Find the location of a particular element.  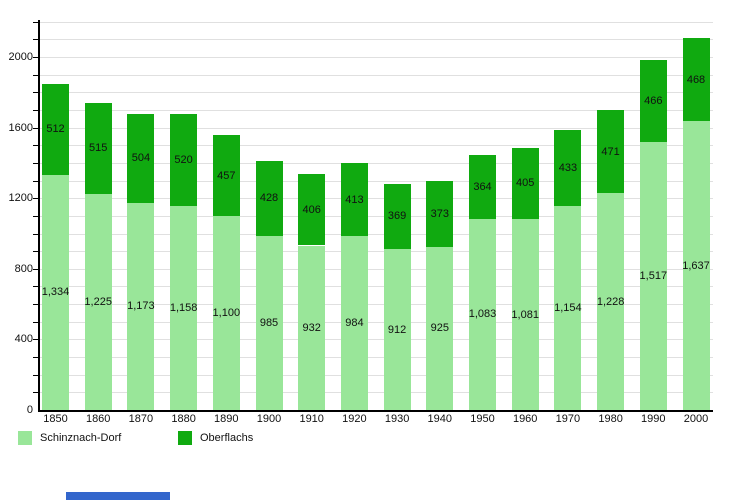

bar-value-label-schinznach-dorf: 1,637 is located at coordinates (696, 265).